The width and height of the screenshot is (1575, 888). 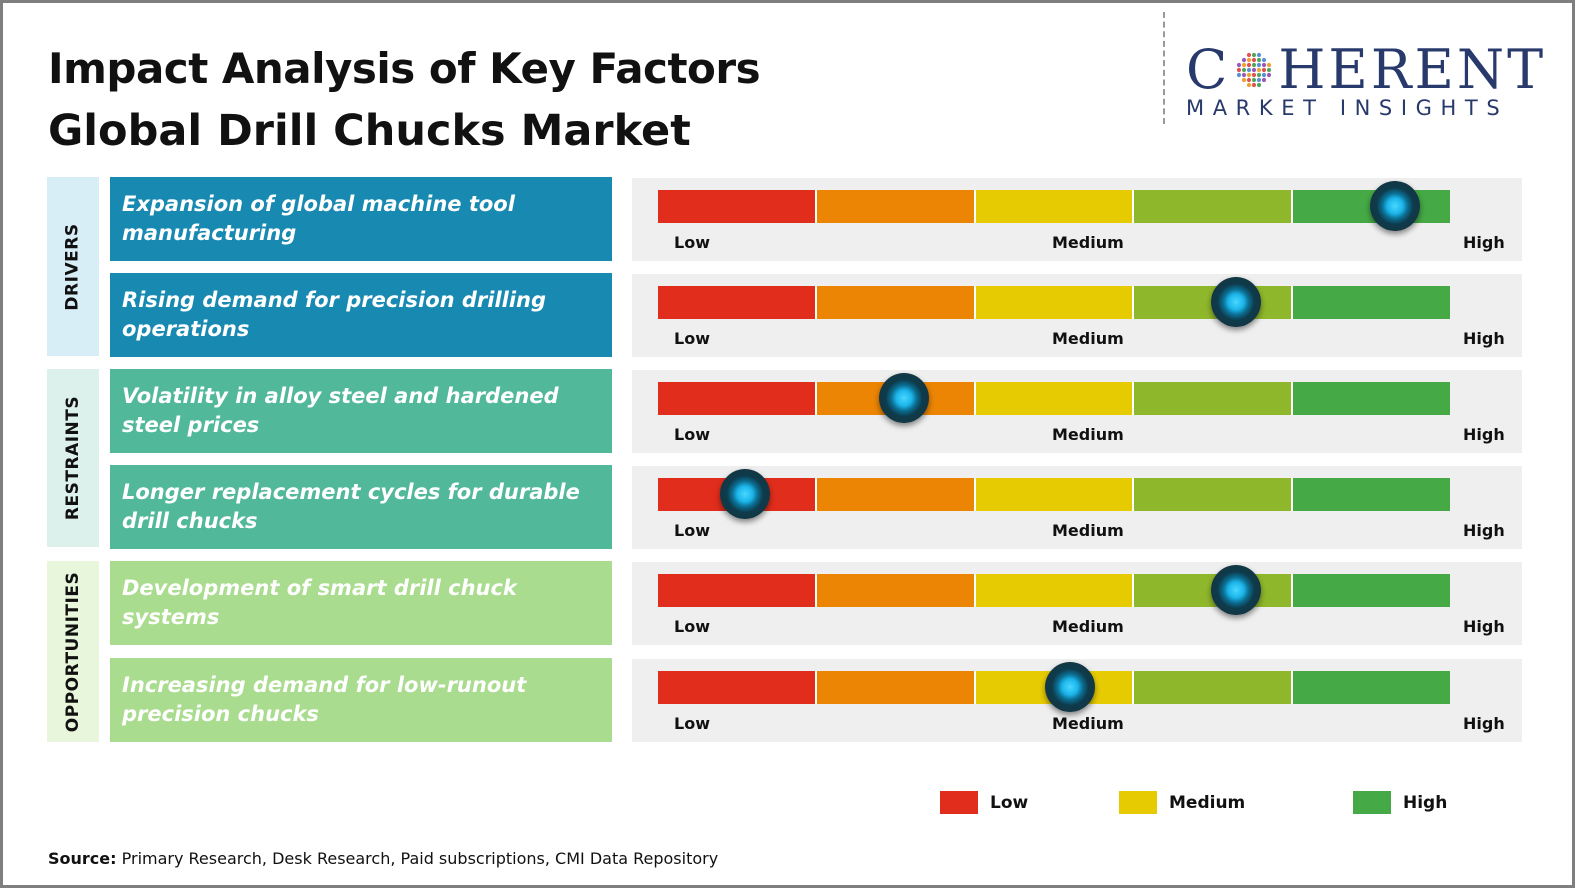 What do you see at coordinates (319, 602) in the screenshot?
I see `factor-text: Development of smart drill chuck systems` at bounding box center [319, 602].